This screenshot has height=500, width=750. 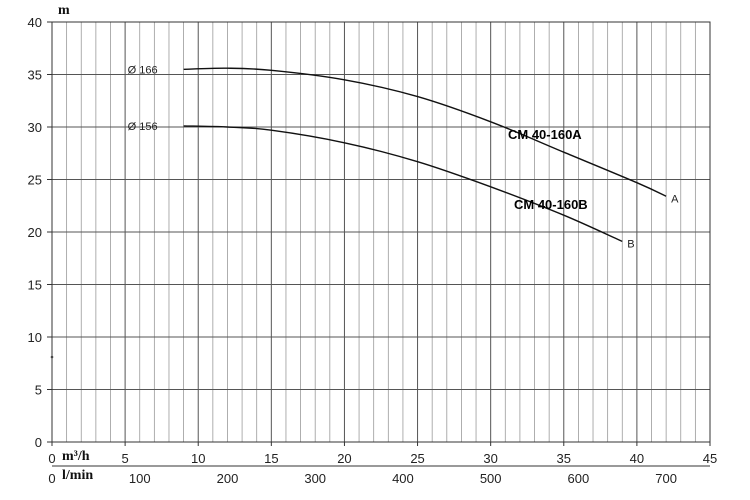 I want to click on y-tick-label: 35, so click(x=35, y=75).